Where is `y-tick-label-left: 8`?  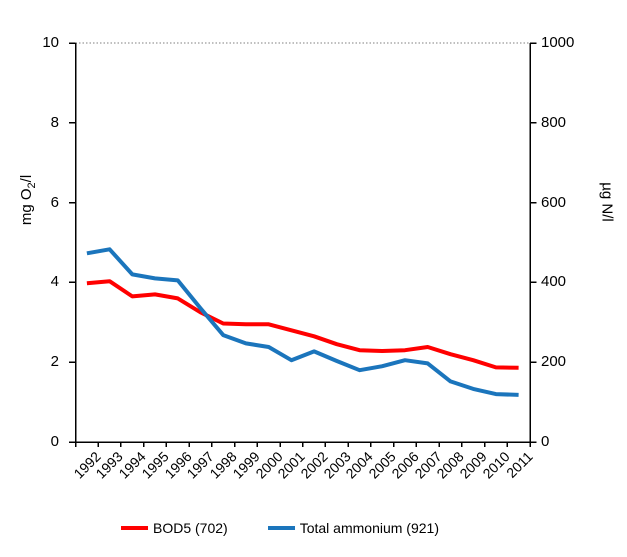
y-tick-label-left: 8 is located at coordinates (54, 122).